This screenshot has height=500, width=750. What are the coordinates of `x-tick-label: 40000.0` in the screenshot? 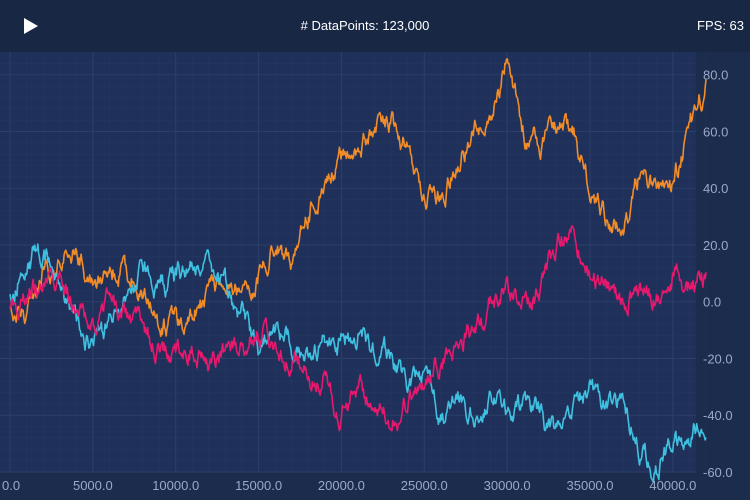 It's located at (672, 485).